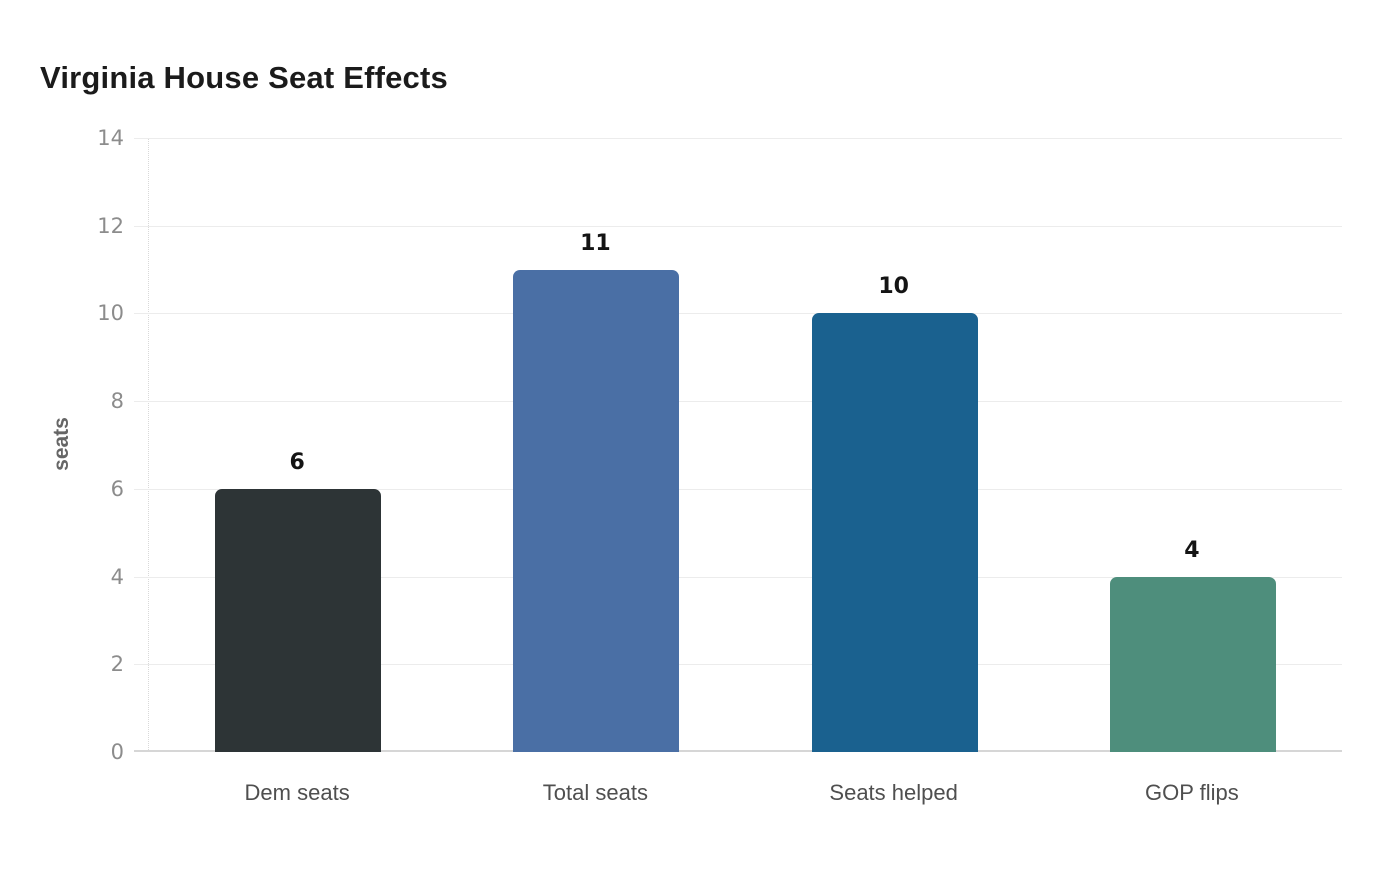  I want to click on bar-dem-seats, so click(298, 620).